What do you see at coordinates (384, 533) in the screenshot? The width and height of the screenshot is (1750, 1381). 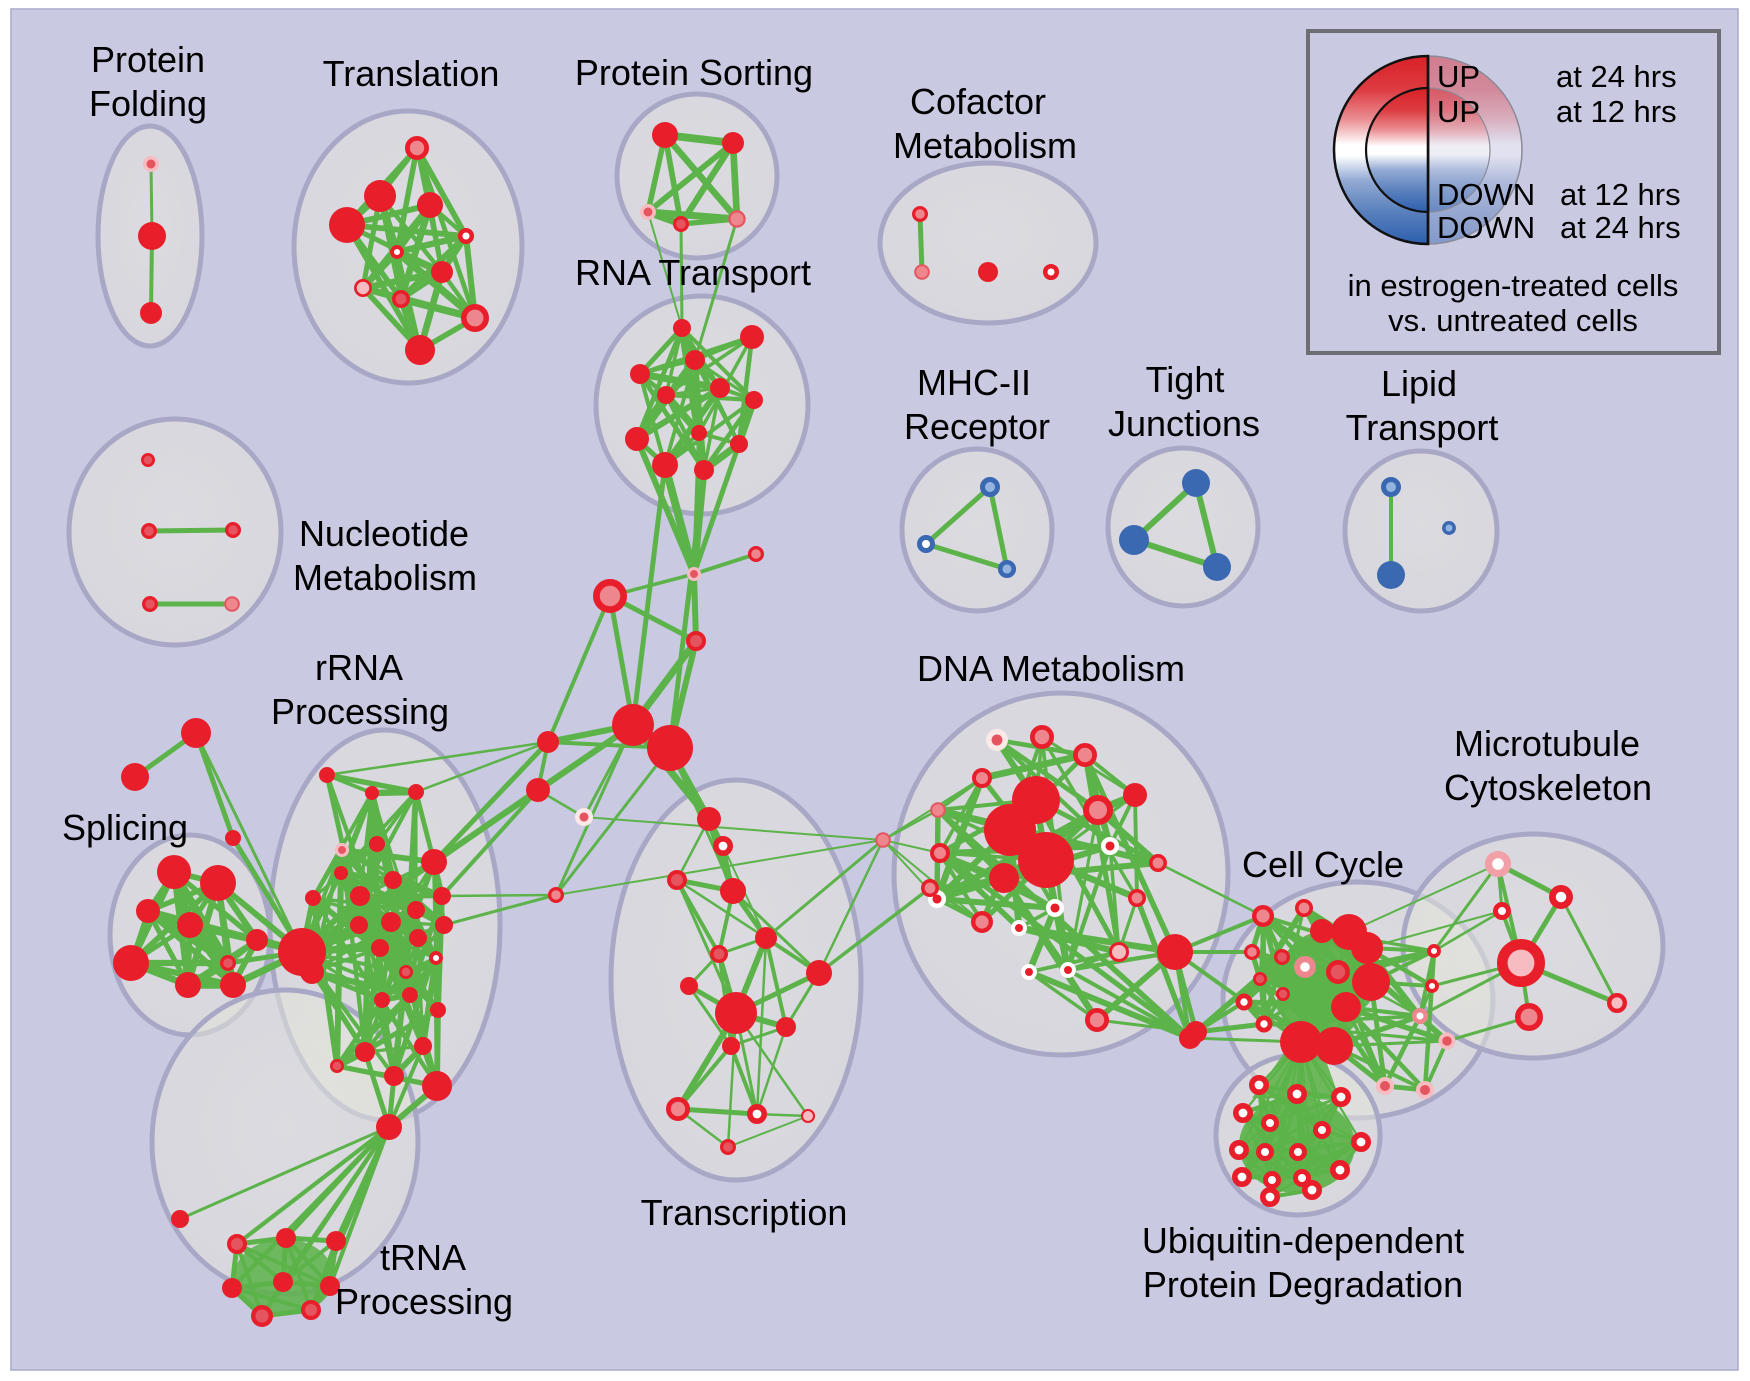 I see `svg-text: Nucleotide` at bounding box center [384, 533].